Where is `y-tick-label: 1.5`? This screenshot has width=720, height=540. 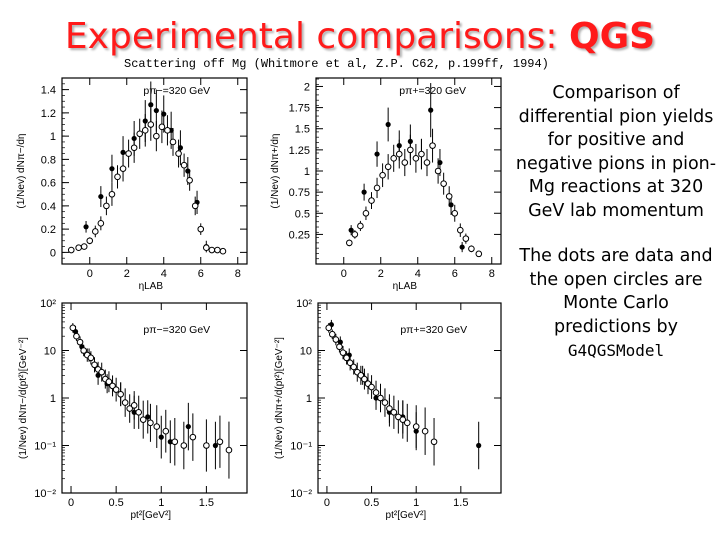
y-tick-label: 1.5 is located at coordinates (302, 130).